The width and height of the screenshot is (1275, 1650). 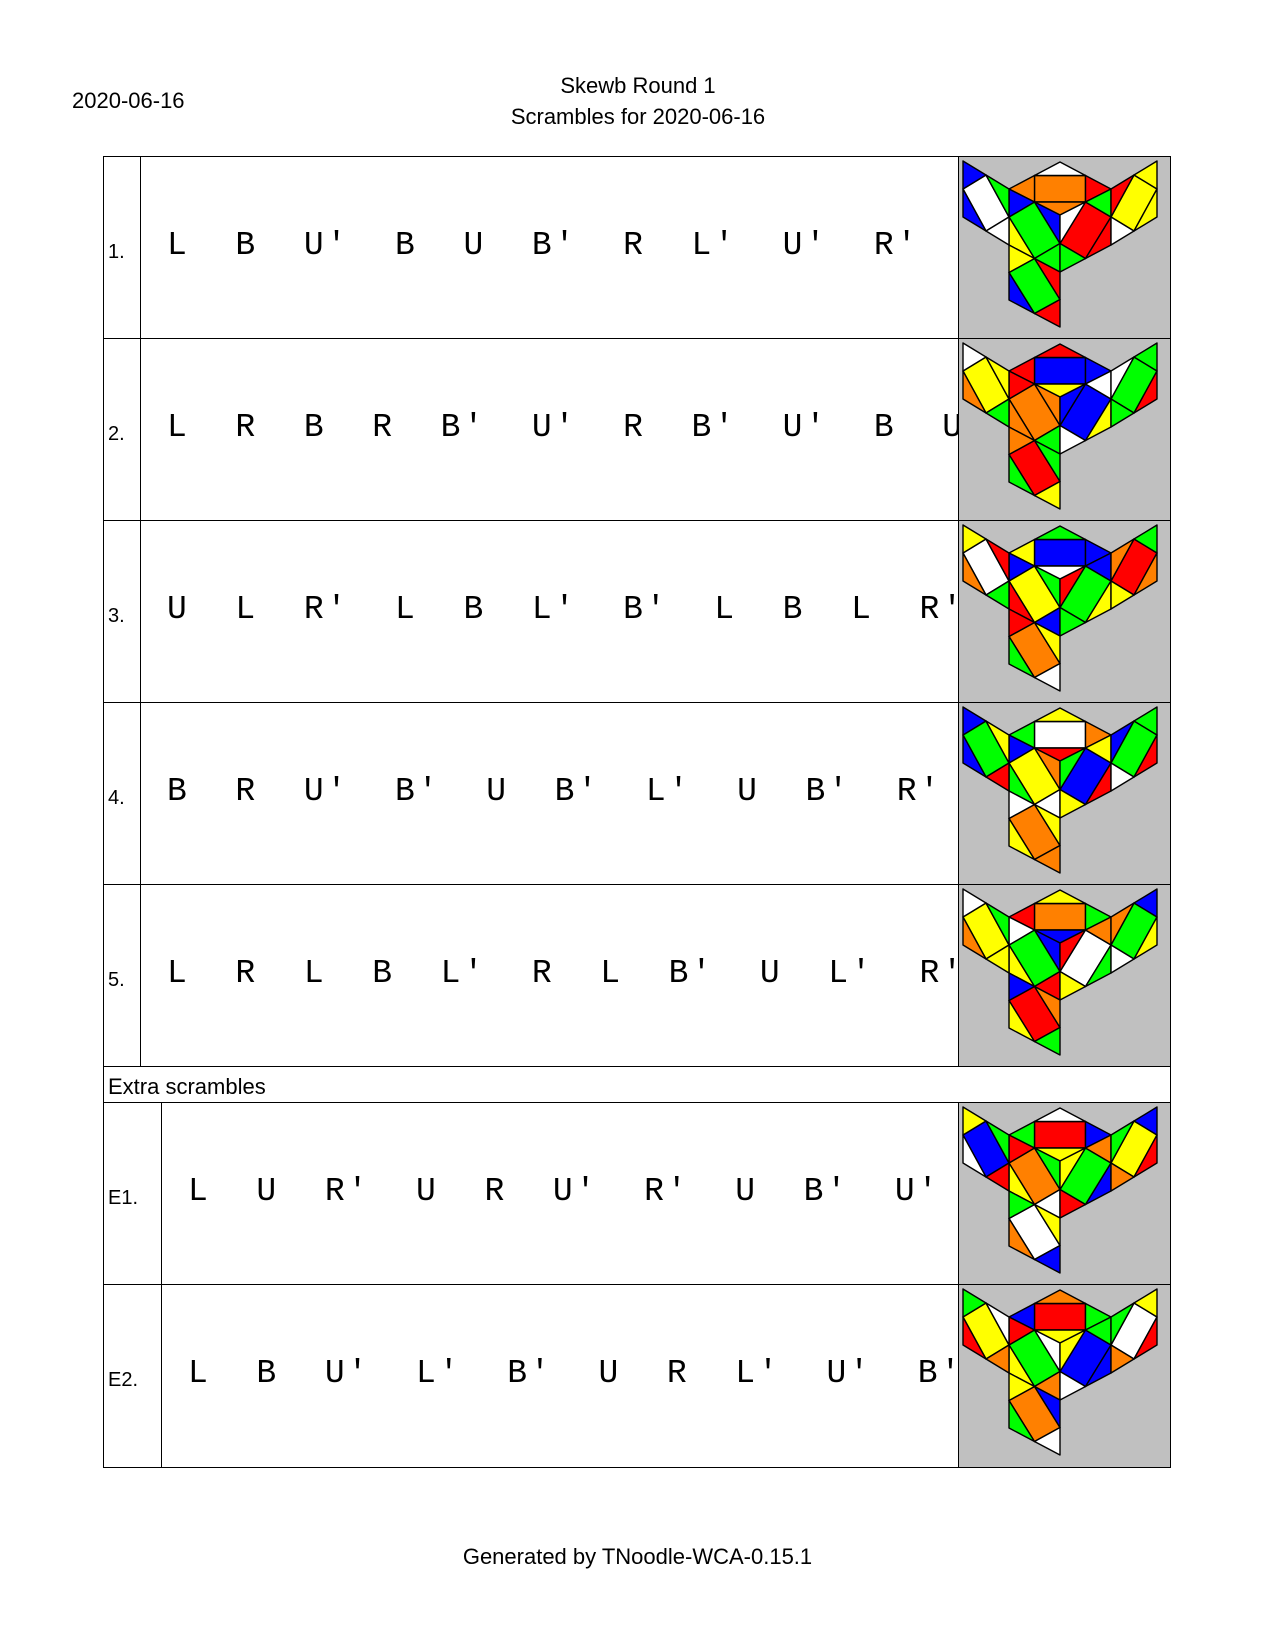 I want to click on scramble-moves-cell: L U R' U R U' R' U B' U' R, so click(x=584, y=1193).